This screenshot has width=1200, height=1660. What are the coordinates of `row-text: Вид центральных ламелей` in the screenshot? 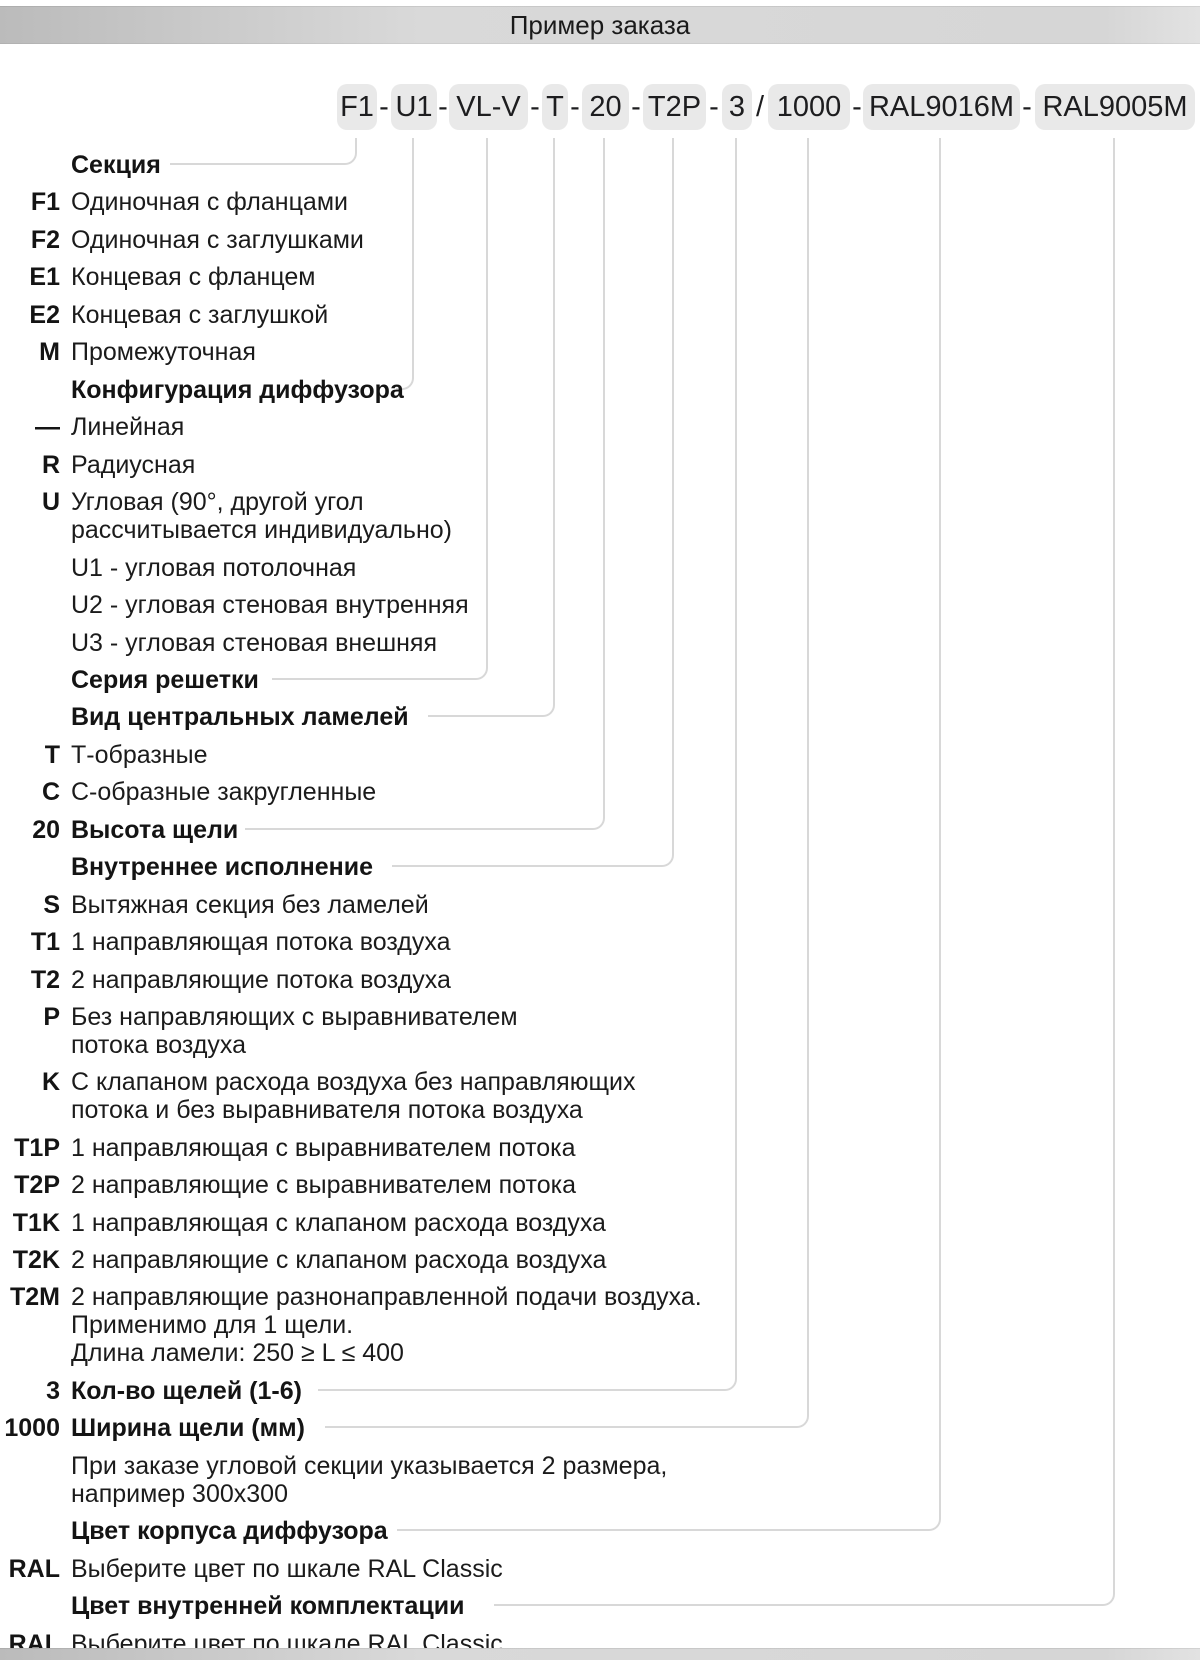 It's located at (240, 717).